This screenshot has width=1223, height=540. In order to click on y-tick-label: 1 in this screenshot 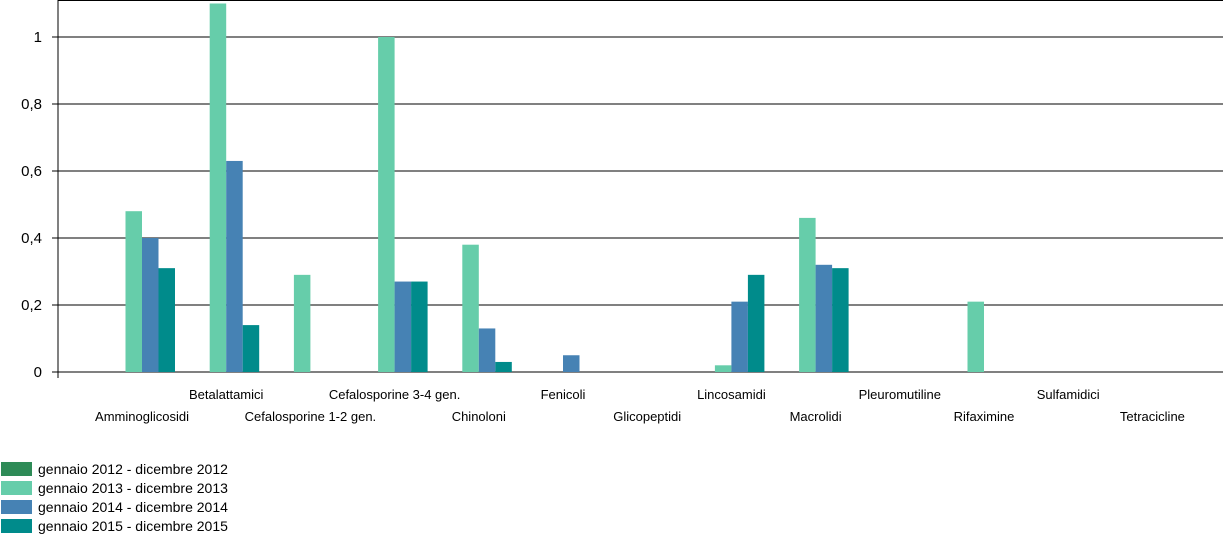, I will do `click(38, 37)`.